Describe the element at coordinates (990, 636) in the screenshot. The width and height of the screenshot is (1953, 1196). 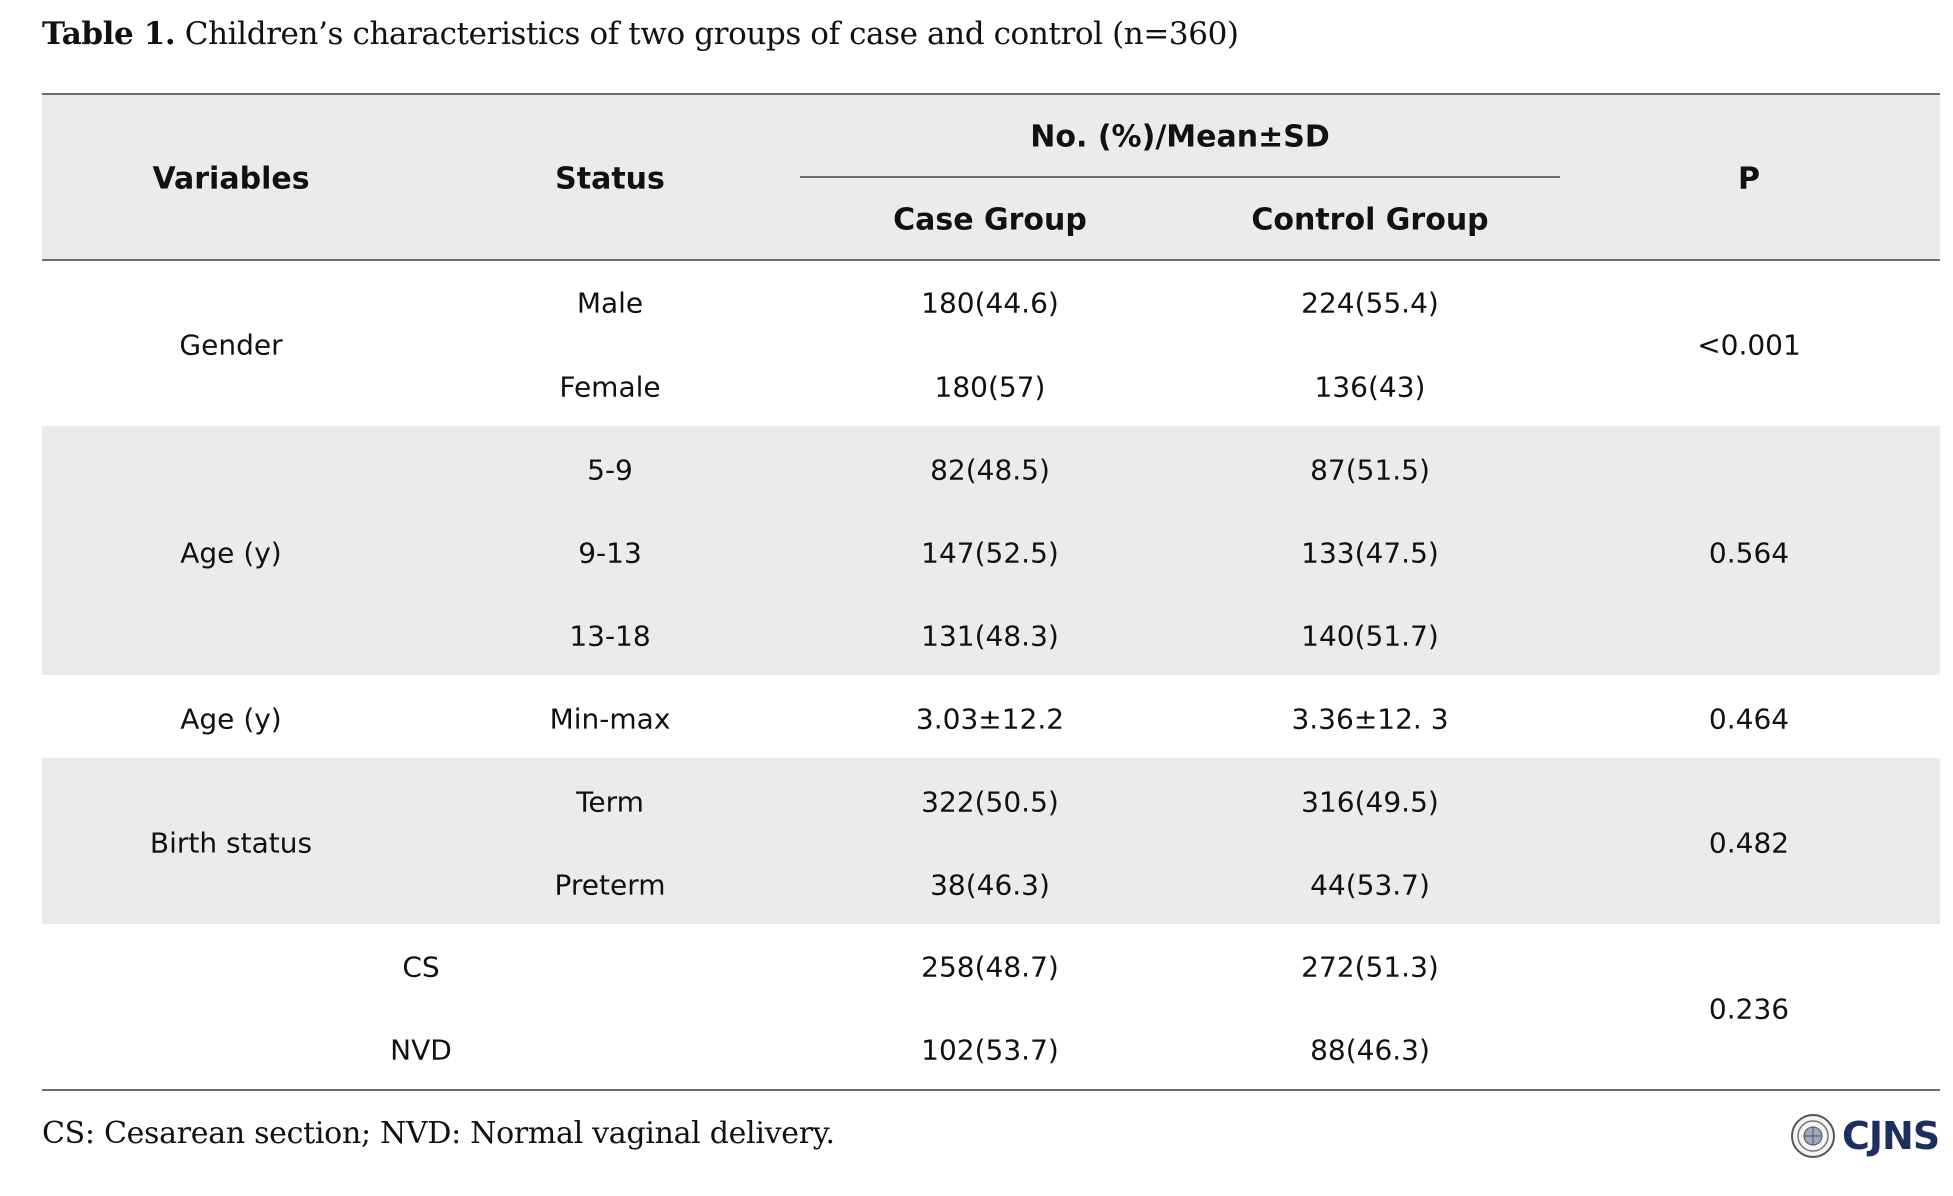
I see `case-value-cell: 131(48.3)` at that location.